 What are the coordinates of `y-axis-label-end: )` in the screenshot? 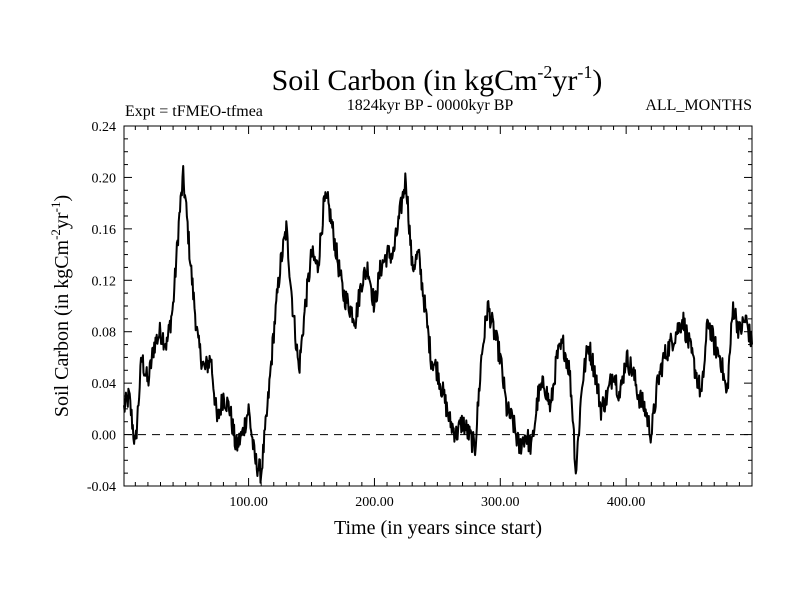 It's located at (62, 198).